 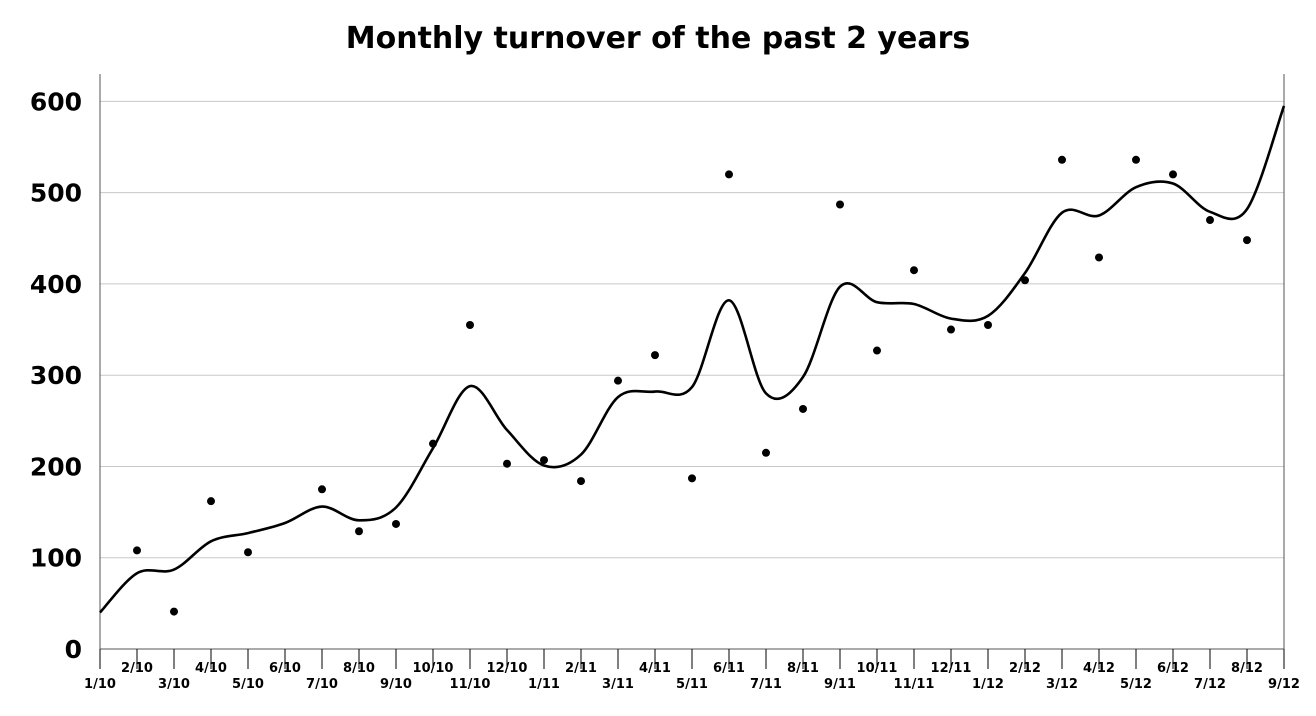 What do you see at coordinates (618, 684) in the screenshot?
I see `x-tick-label: 3/11` at bounding box center [618, 684].